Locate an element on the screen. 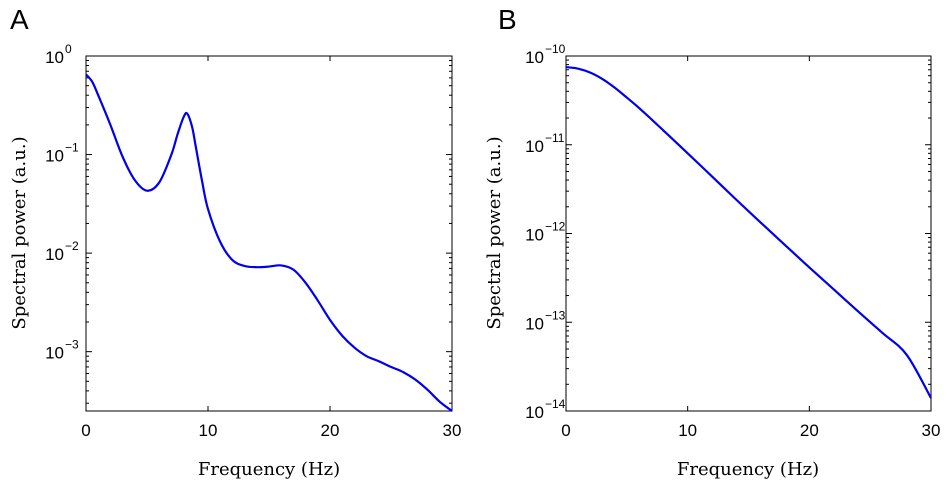 The height and width of the screenshot is (486, 947). y-axis-label-b: Spectral power (a.u.) is located at coordinates (494, 232).